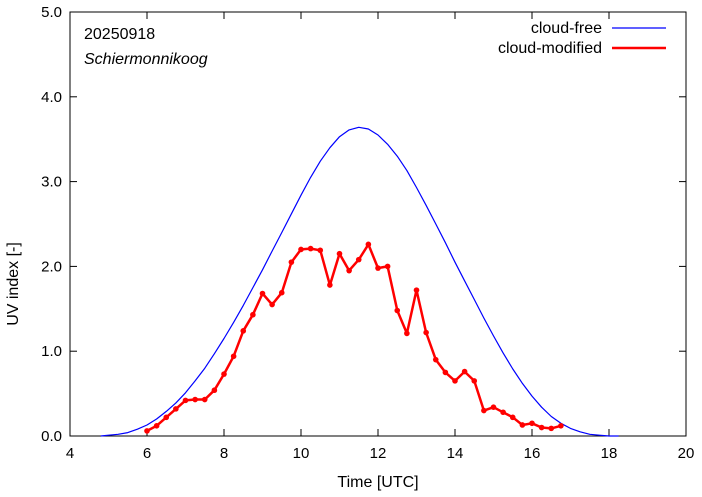 Image resolution: width=702 pixels, height=497 pixels. I want to click on x-axis-label: Time [UTC], so click(377, 482).